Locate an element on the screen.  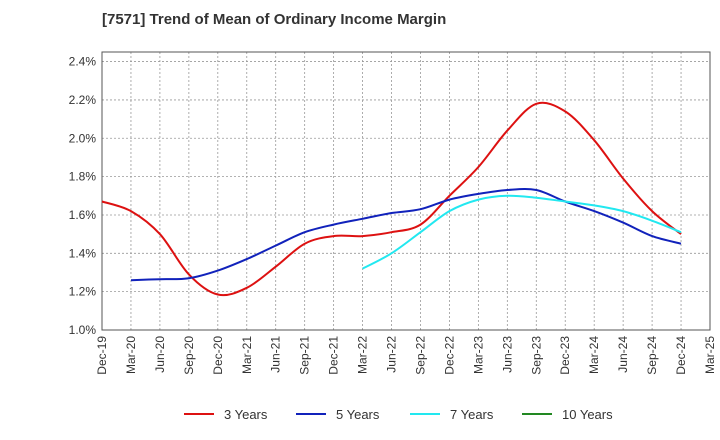
y-tick-label: 2.0% is located at coordinates (83, 138).